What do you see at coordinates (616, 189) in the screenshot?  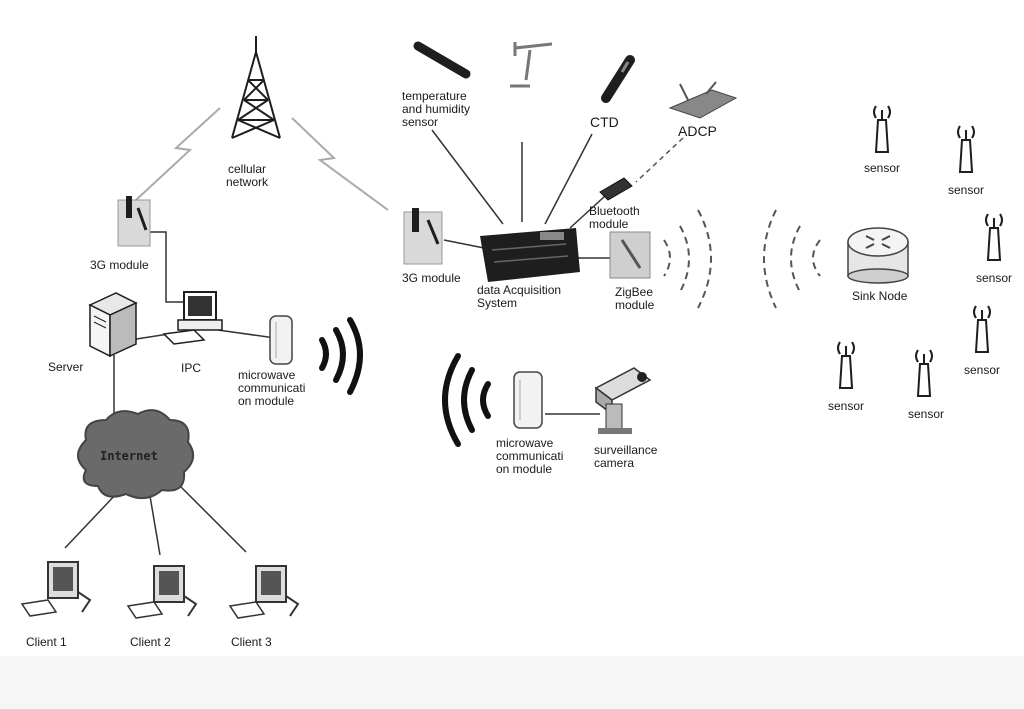 I see `bluetooth-dongle-icon` at bounding box center [616, 189].